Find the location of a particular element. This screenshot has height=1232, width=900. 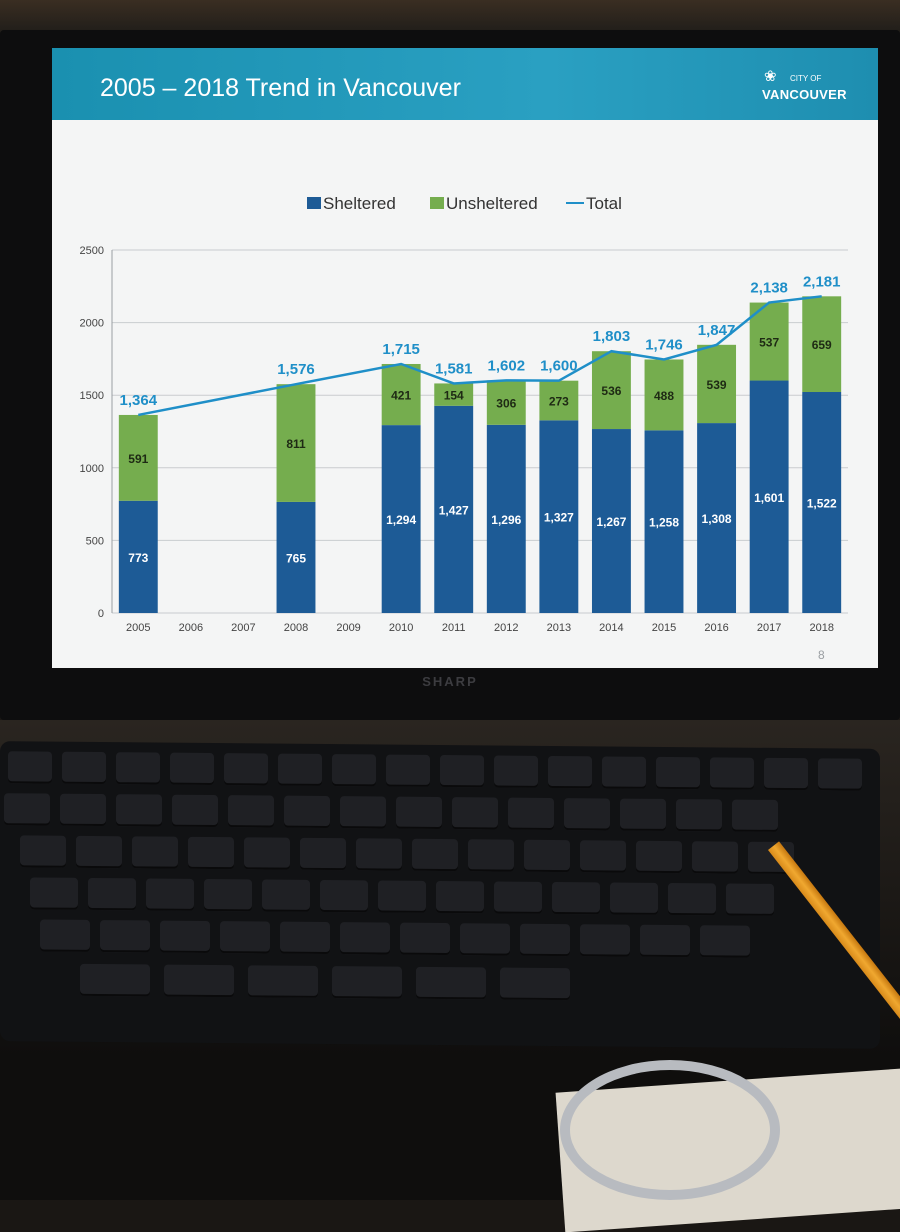

data-label-unsheltered: 536 is located at coordinates (611, 391).